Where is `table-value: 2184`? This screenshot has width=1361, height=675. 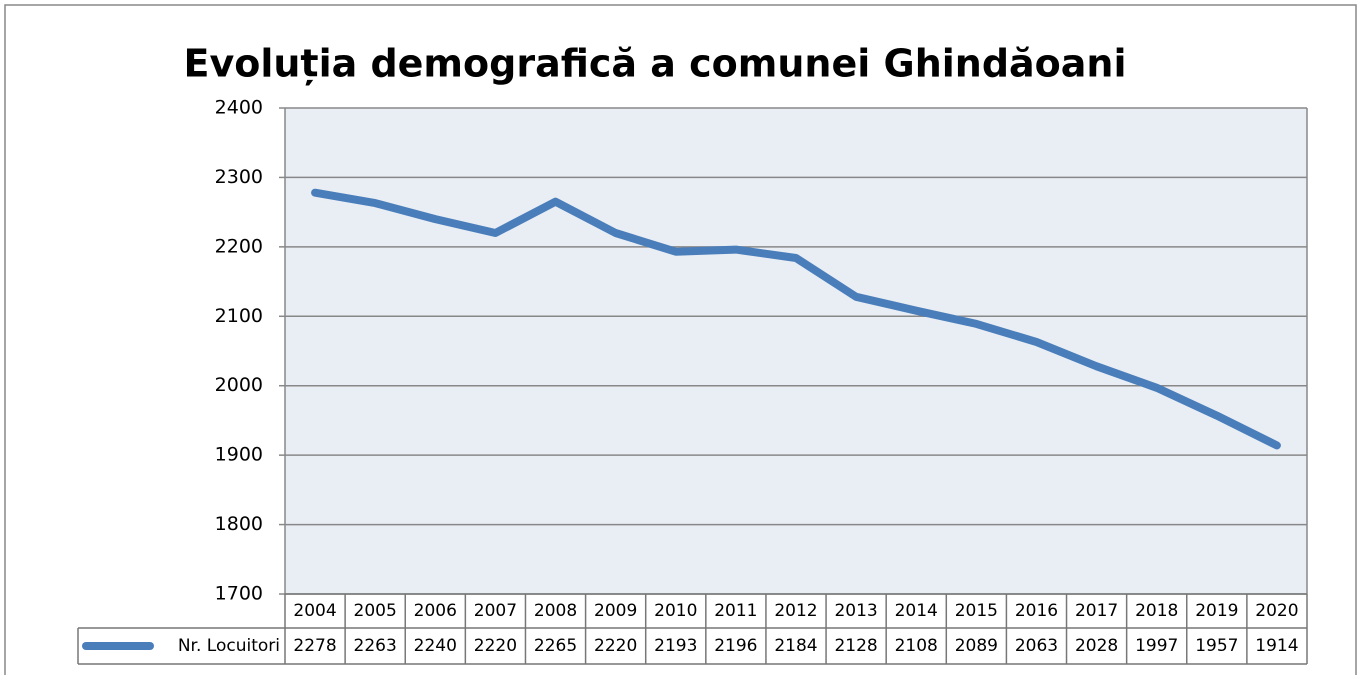 table-value: 2184 is located at coordinates (795, 646).